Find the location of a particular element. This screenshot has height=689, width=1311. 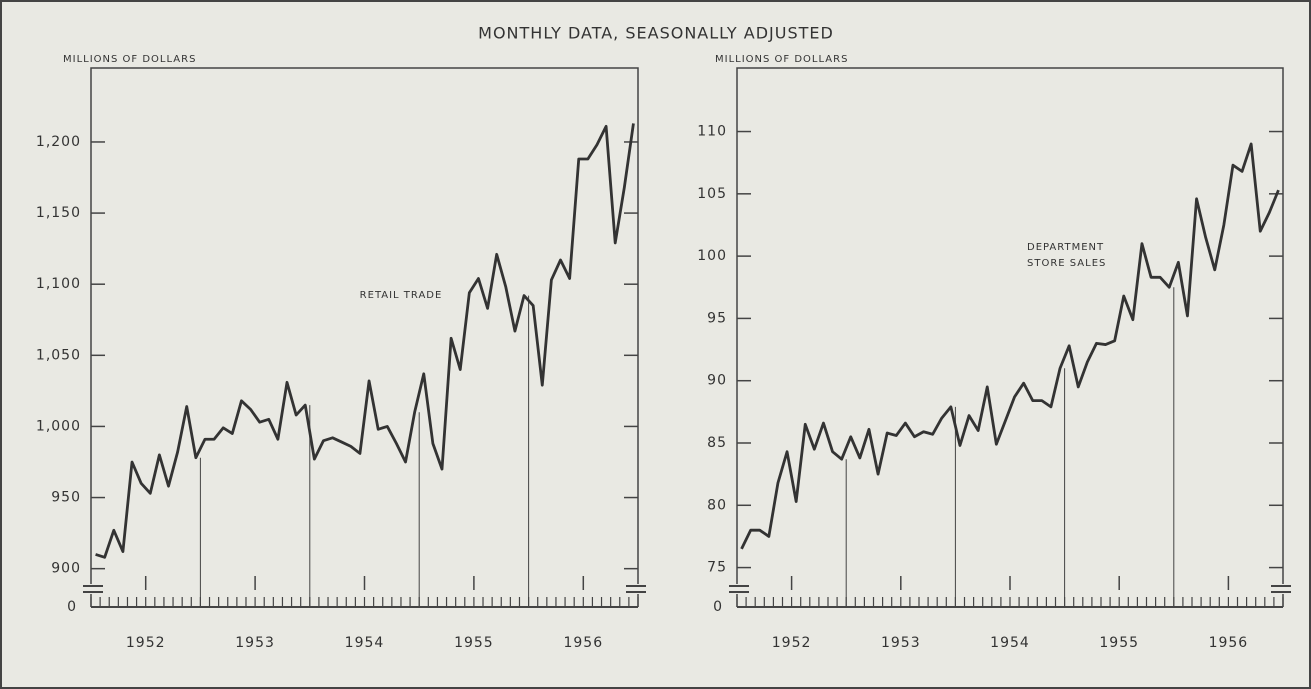

y-tick-label: 85 is located at coordinates (717, 443).